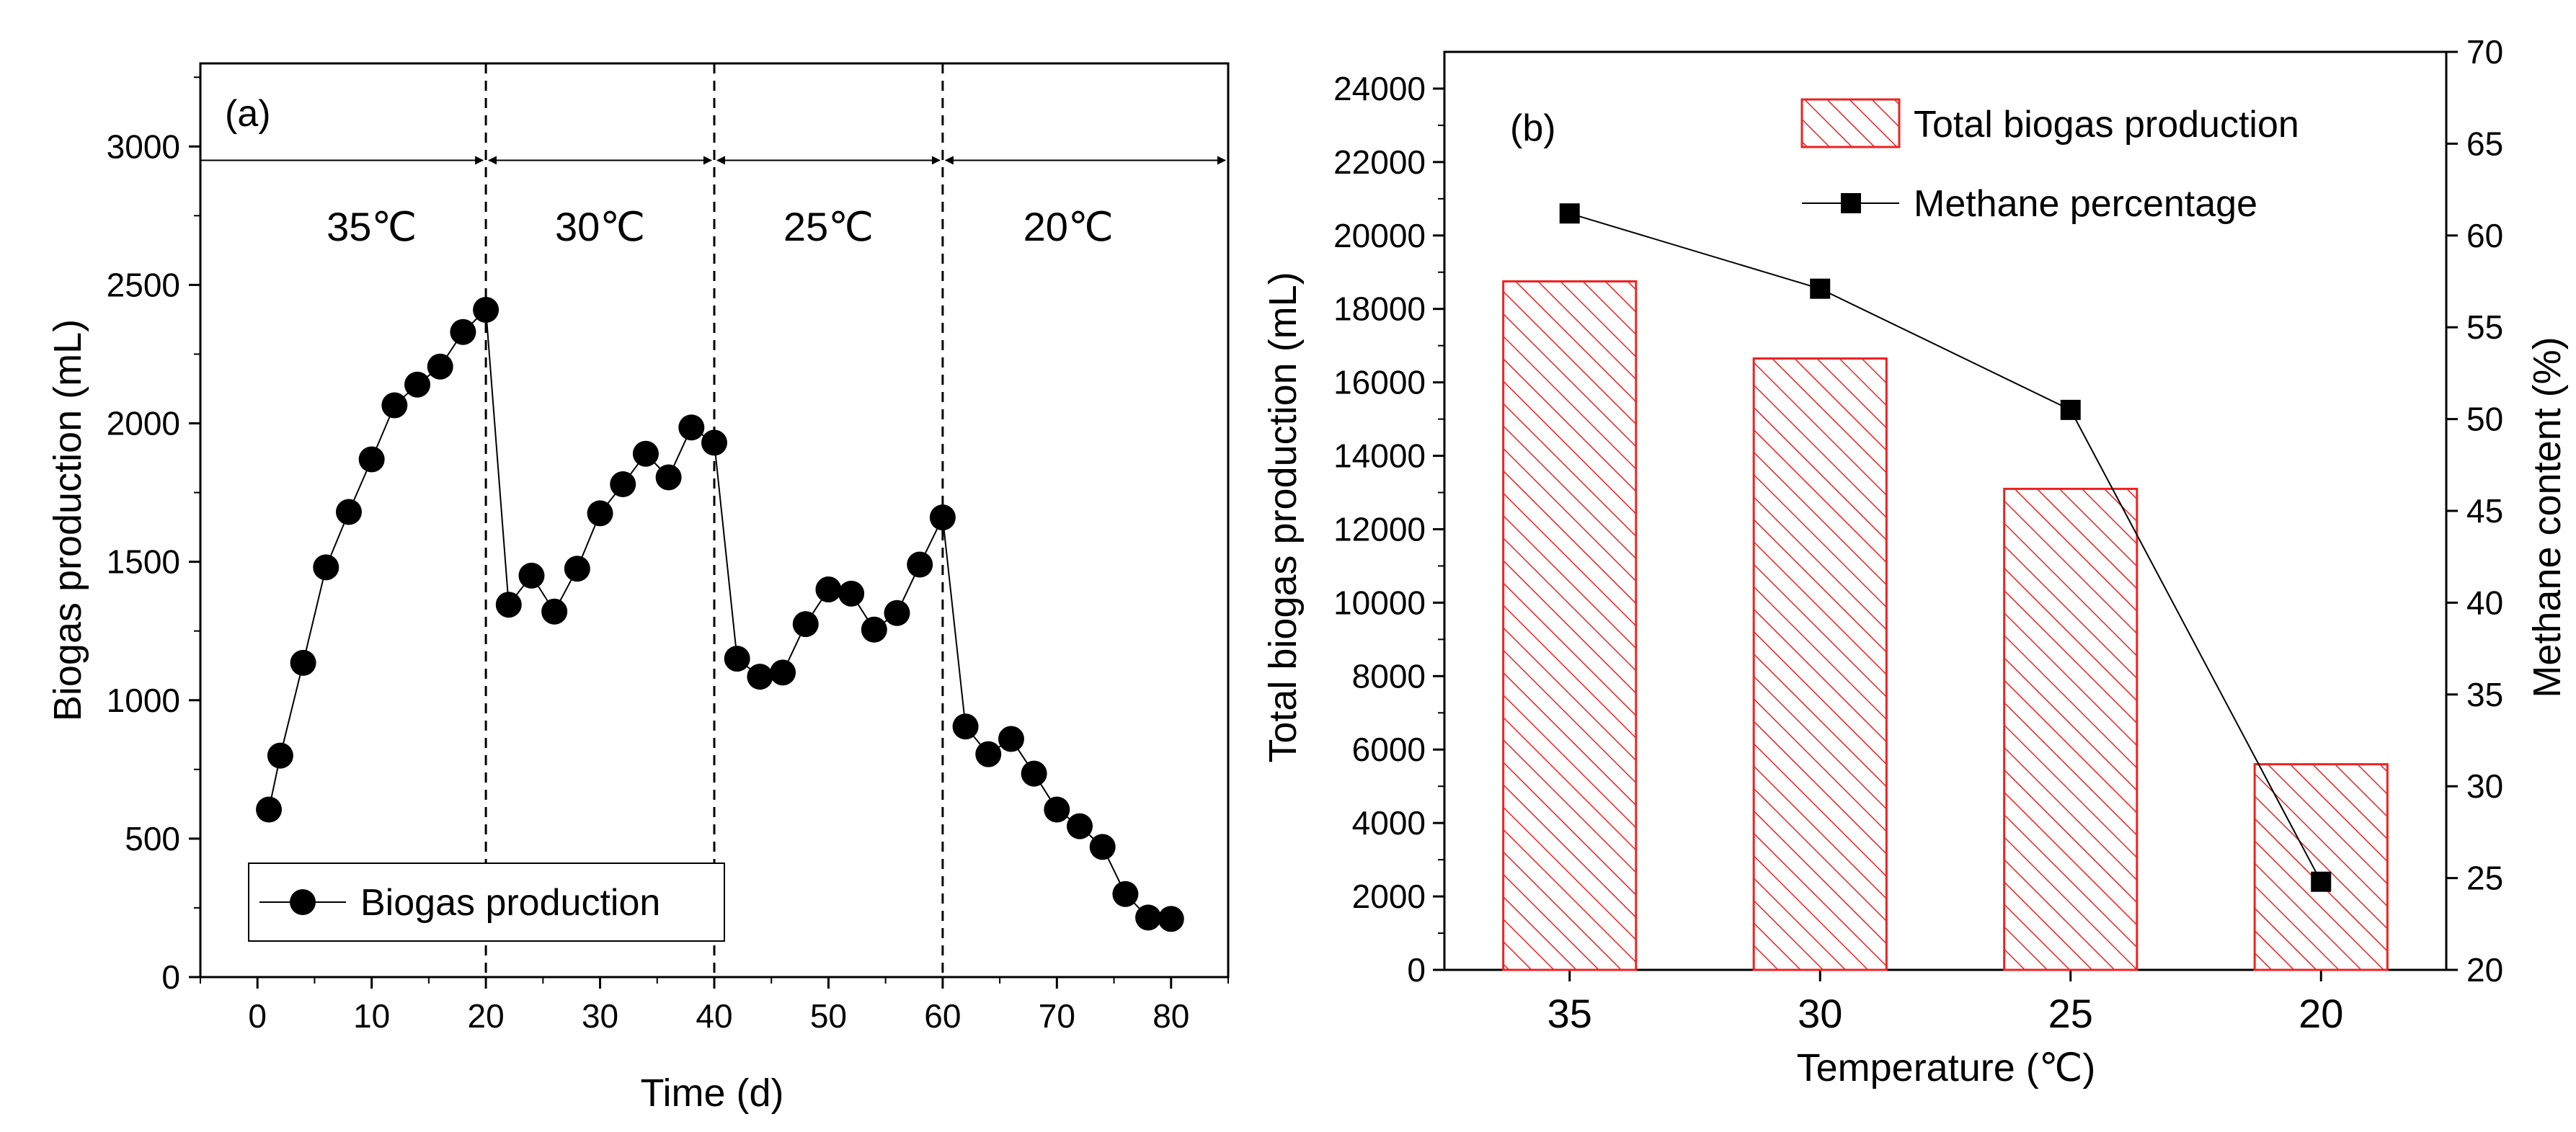 The height and width of the screenshot is (1132, 2576). I want to click on a-y-tick-label: 1500, so click(143, 562).